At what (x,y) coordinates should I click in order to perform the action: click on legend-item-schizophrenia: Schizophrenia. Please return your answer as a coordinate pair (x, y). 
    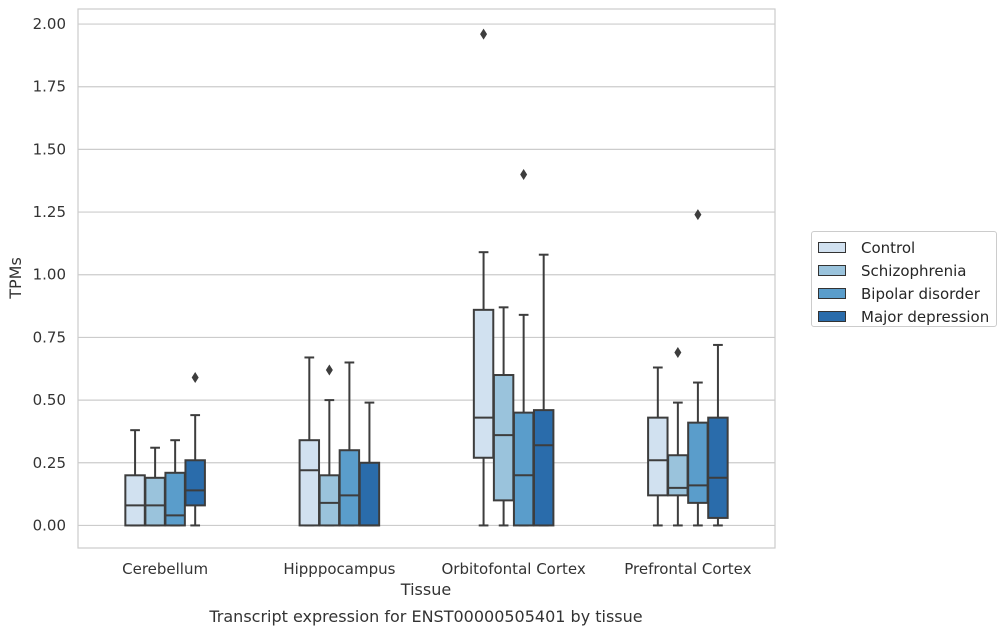
    Looking at the image, I should click on (907, 270).